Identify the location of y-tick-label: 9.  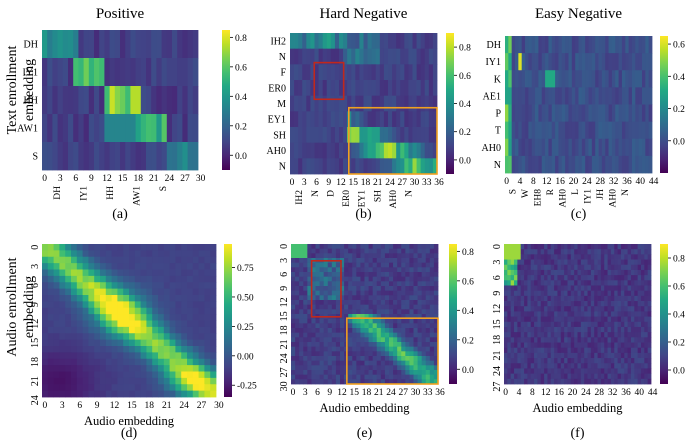
(35, 304).